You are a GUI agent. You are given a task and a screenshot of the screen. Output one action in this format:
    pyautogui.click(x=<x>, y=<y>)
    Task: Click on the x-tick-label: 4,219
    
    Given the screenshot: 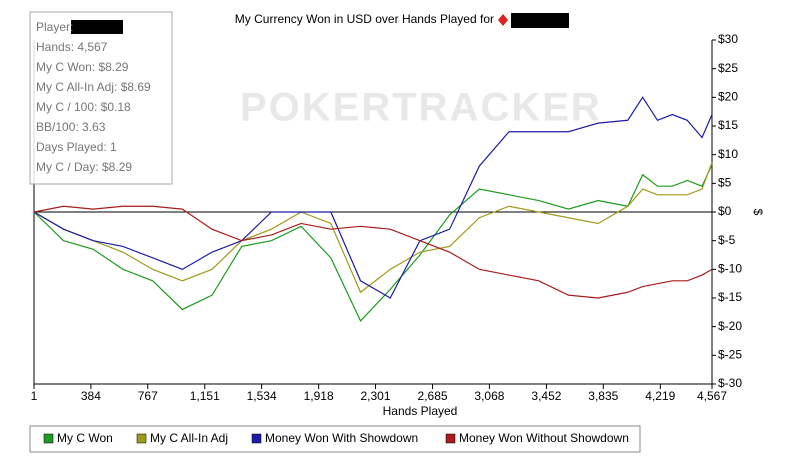 What is the action you would take?
    pyautogui.click(x=660, y=396)
    